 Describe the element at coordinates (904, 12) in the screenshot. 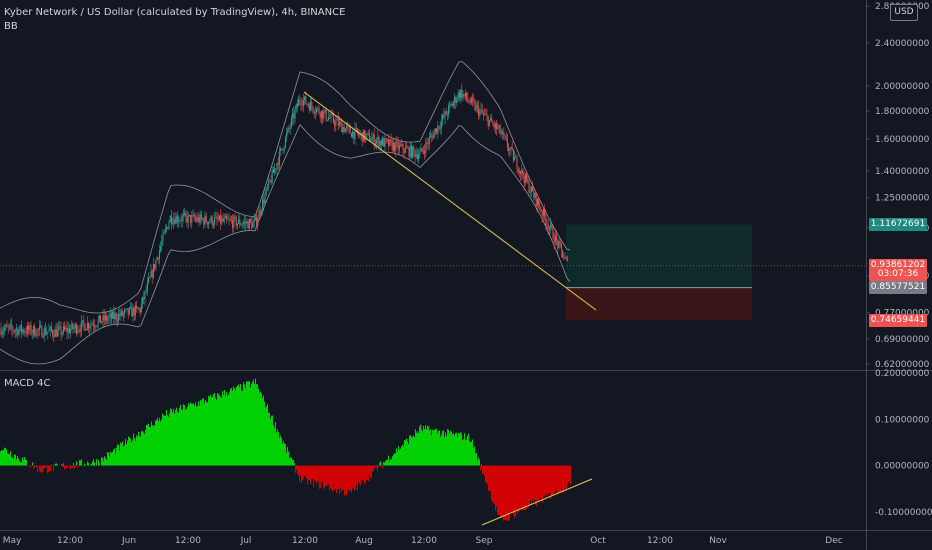

I see `currency-button: USD` at that location.